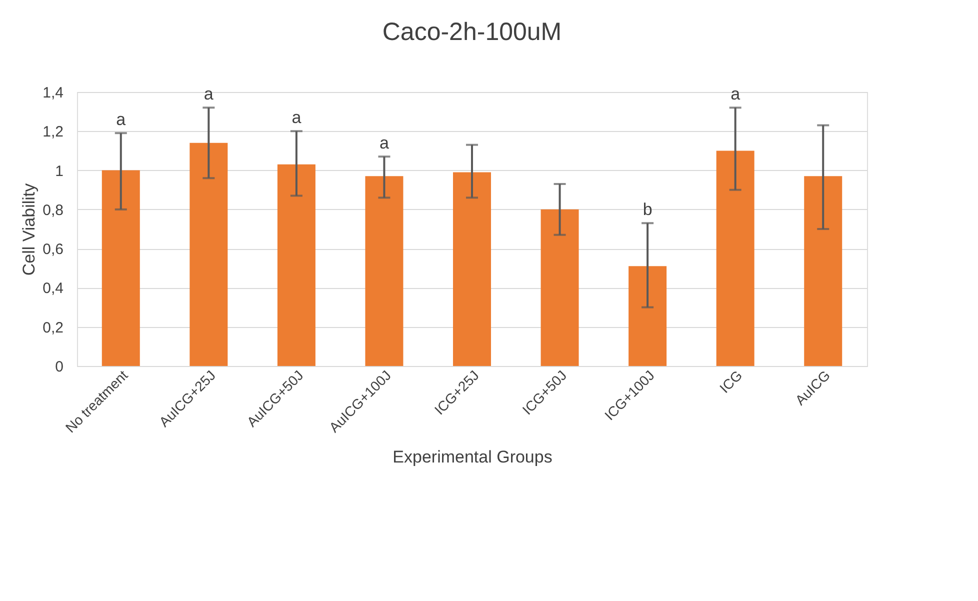 Image resolution: width=978 pixels, height=601 pixels. What do you see at coordinates (59, 171) in the screenshot?
I see `y-tick-label: 1` at bounding box center [59, 171].